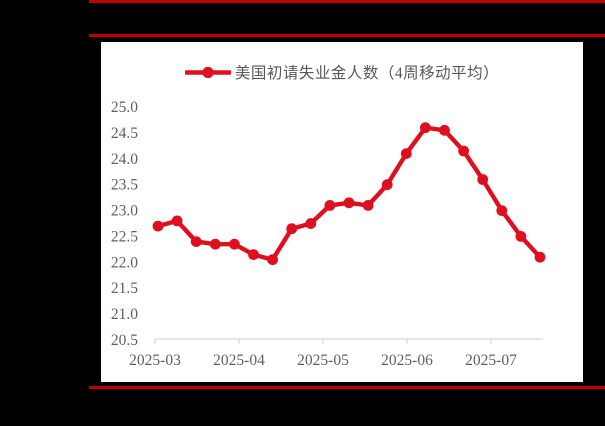 This screenshot has height=426, width=605. What do you see at coordinates (124, 288) in the screenshot?
I see `y-axis-tick-label: 21.5` at bounding box center [124, 288].